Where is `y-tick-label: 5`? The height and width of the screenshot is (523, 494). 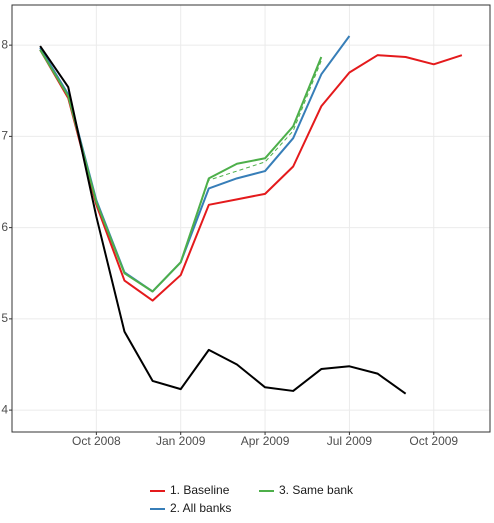 y-tick-label: 5 is located at coordinates (4, 318).